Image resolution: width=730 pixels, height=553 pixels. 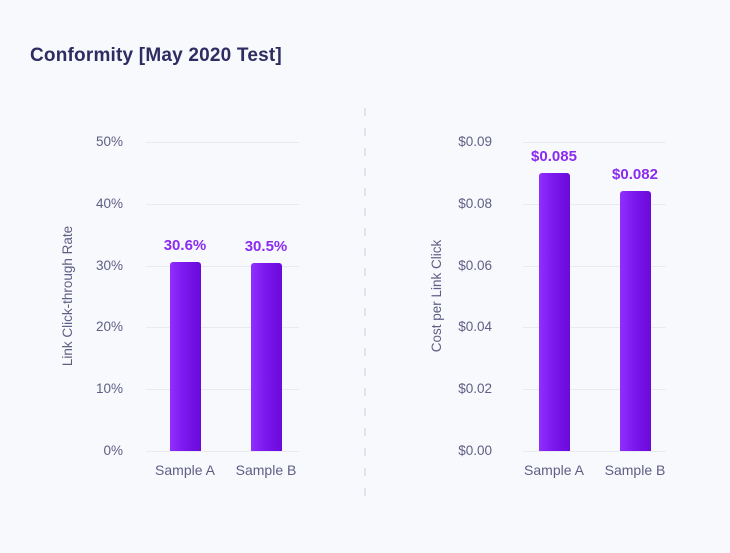 What do you see at coordinates (109, 327) in the screenshot?
I see `y-tick-label: 20%` at bounding box center [109, 327].